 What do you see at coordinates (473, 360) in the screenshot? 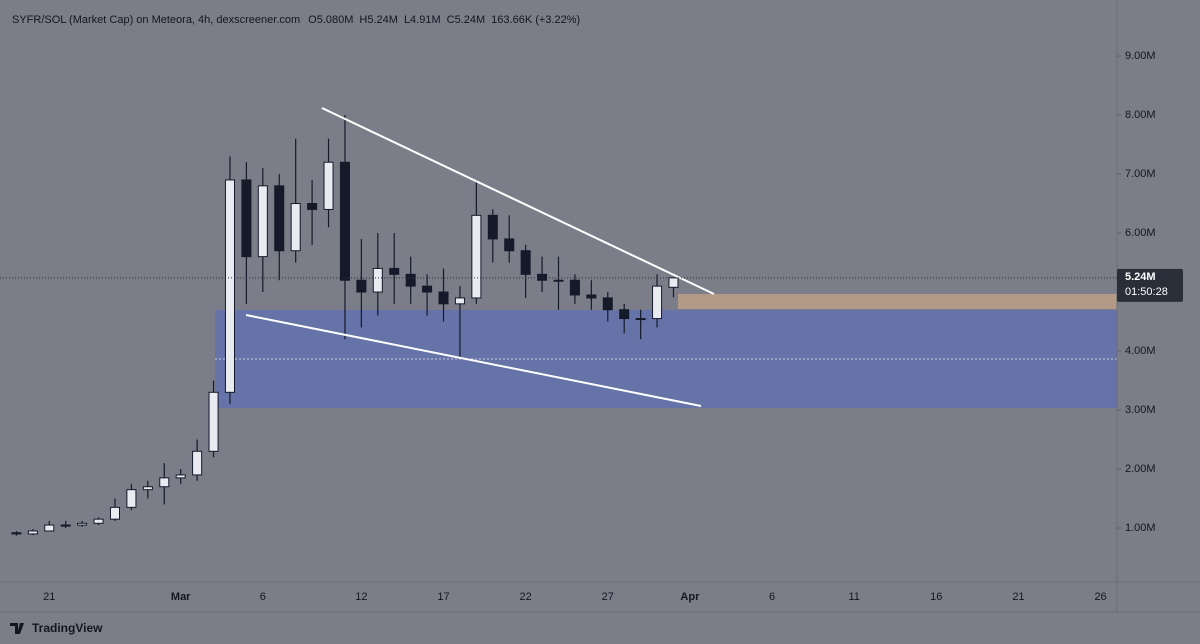
I see `lower-trendline` at bounding box center [473, 360].